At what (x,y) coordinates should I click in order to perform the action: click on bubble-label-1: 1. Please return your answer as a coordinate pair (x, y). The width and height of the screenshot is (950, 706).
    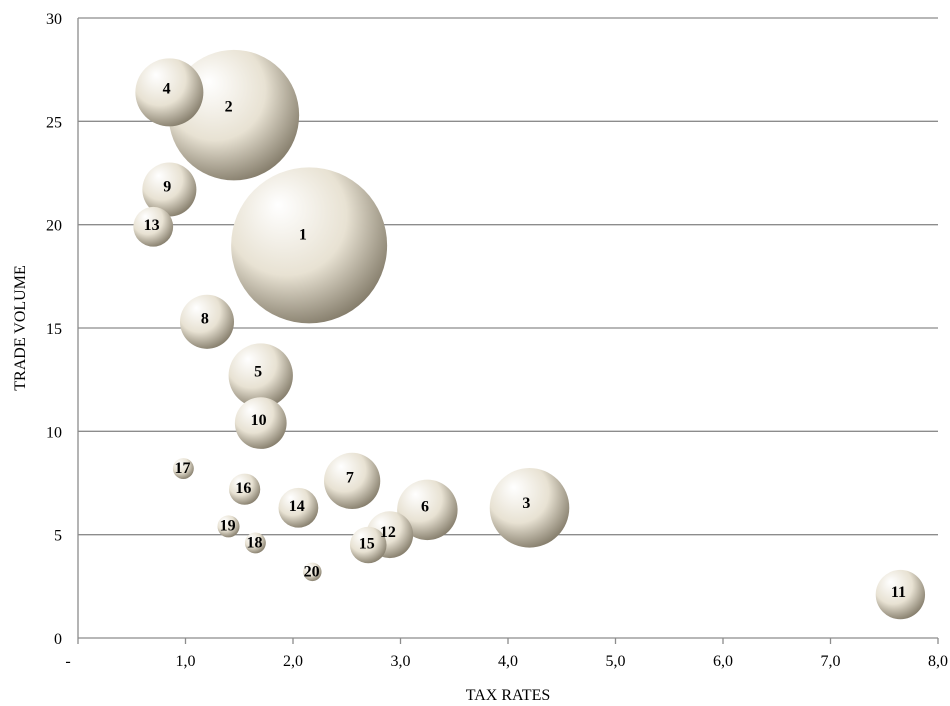
    Looking at the image, I should click on (303, 235).